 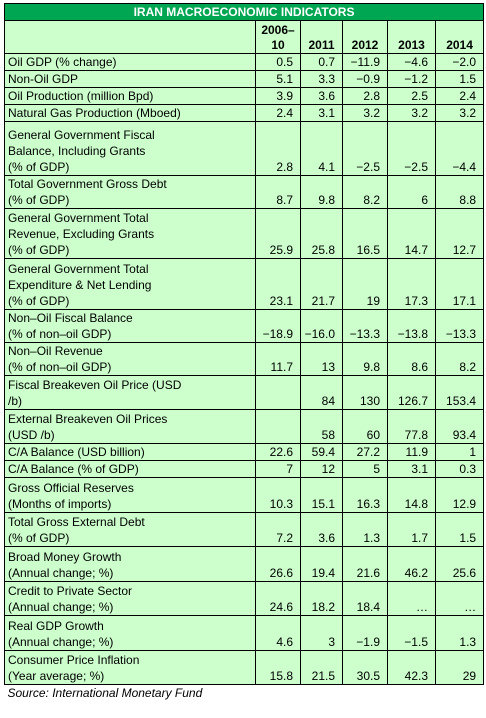 I want to click on label-text: Total Gross External Debt, so click(x=76, y=522).